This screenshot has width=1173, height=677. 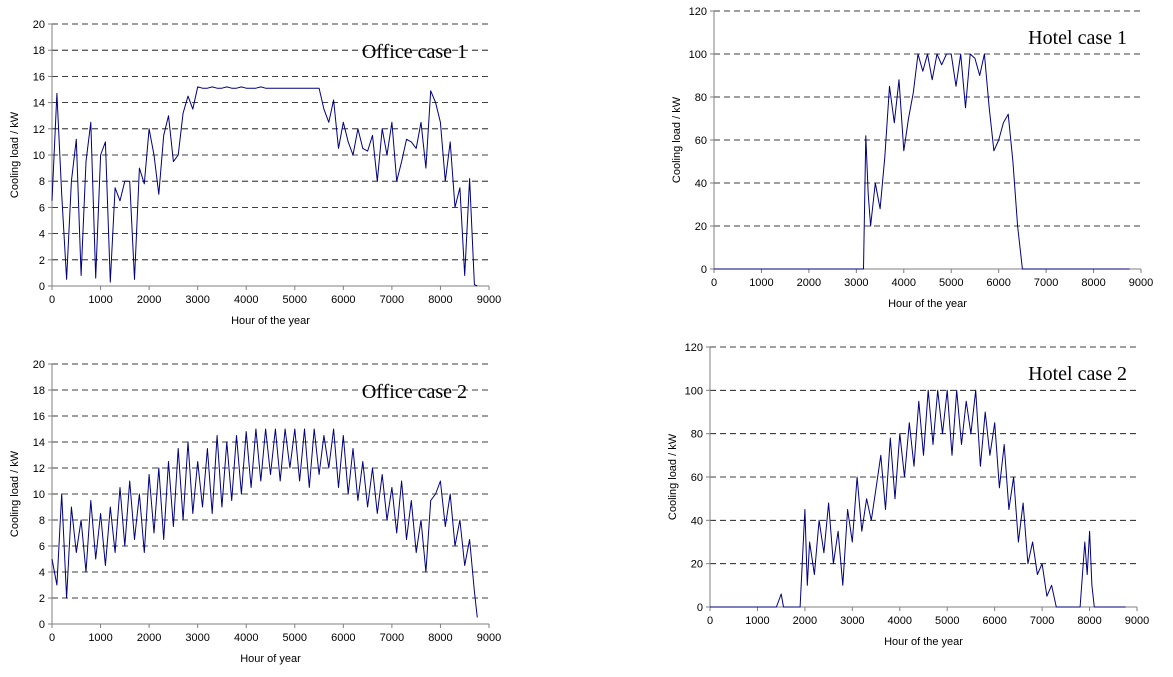 I want to click on panel-title: Office case 1, so click(x=414, y=52).